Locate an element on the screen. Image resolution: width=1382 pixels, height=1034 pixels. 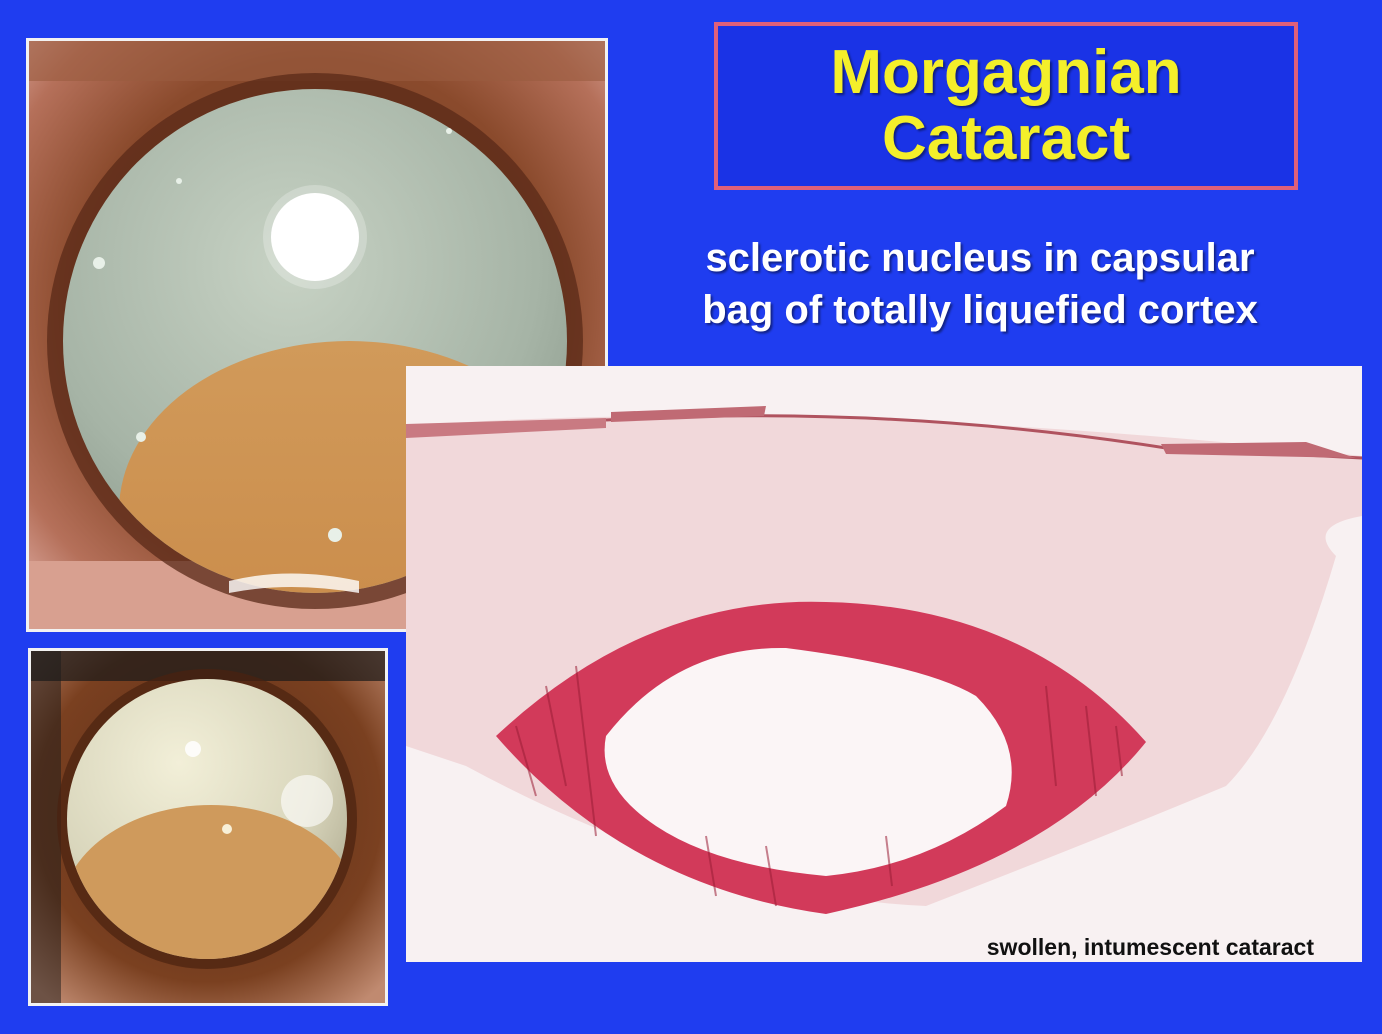
histology-caption: swollen, intumescent cataract is located at coordinates (1150, 947).